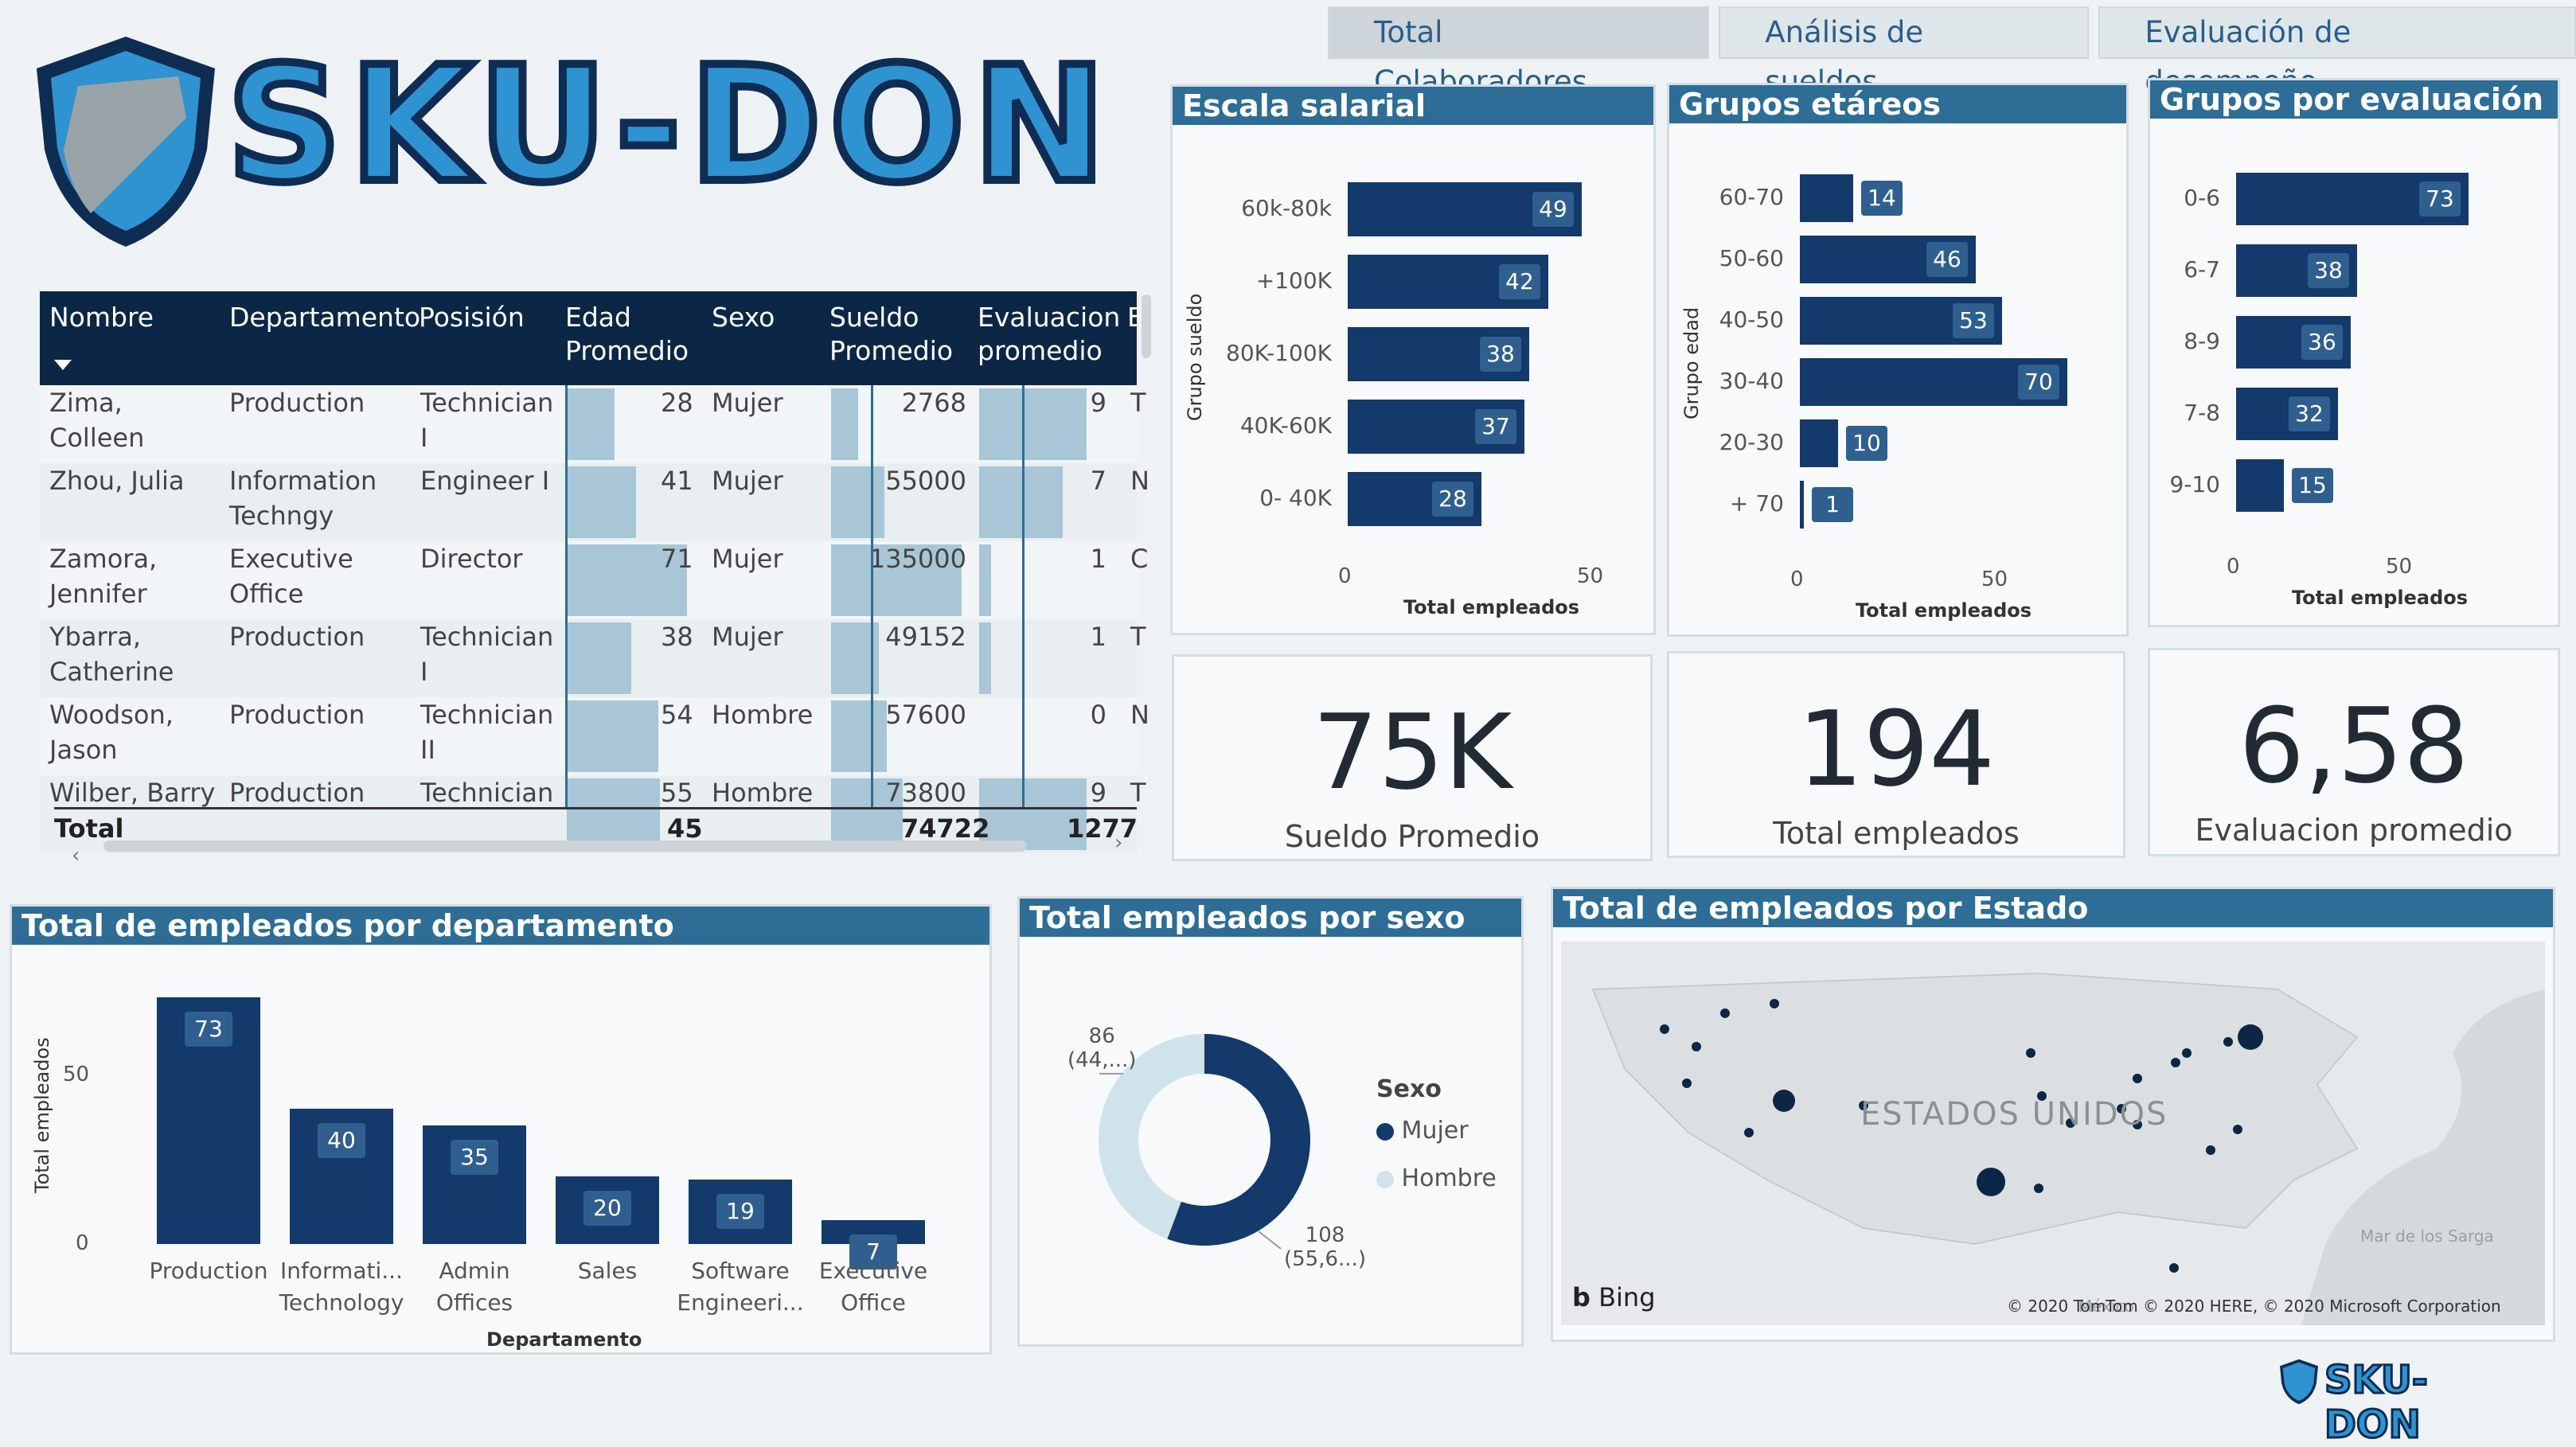 The width and height of the screenshot is (2576, 1447). I want to click on col-evaluacion: Evaluacion promedio, so click(1049, 334).